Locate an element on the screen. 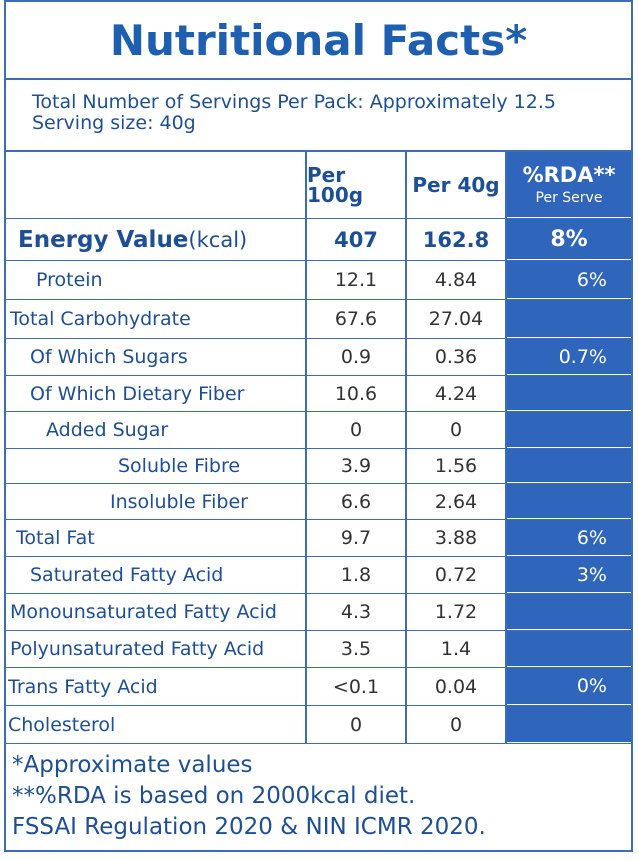  nutrient-row: Total Carbohydrate 67.6 27.04 is located at coordinates (318, 319).